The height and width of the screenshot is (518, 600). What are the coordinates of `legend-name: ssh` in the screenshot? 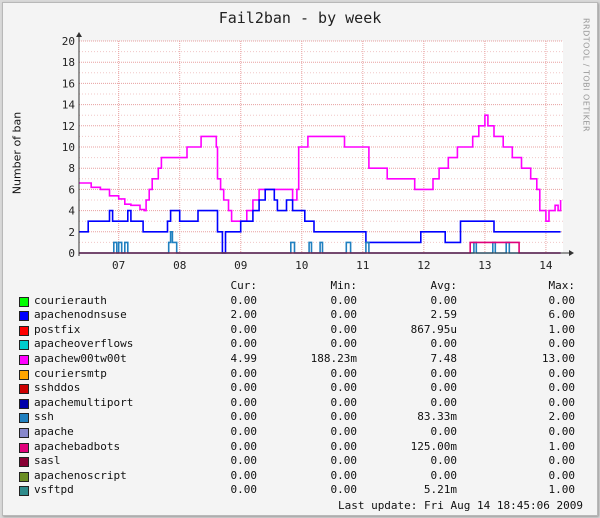 It's located at (44, 417).